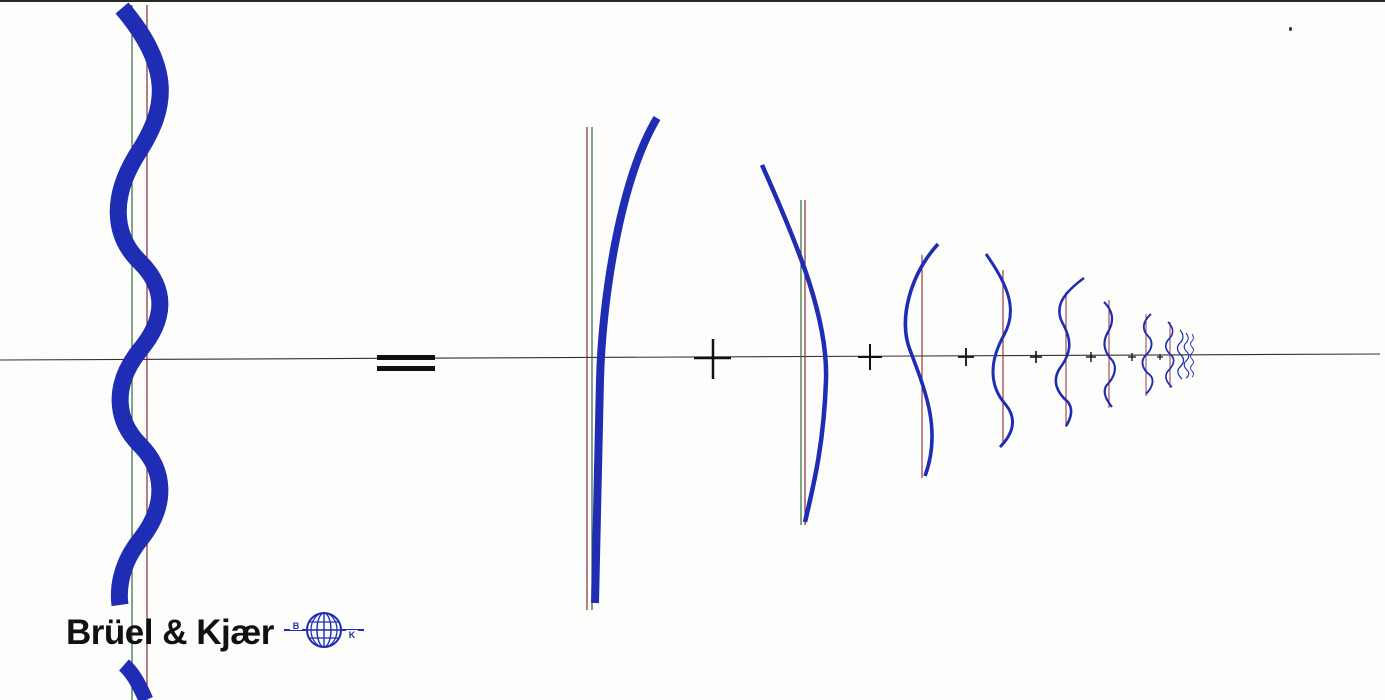 This screenshot has height=700, width=1385. I want to click on harmonic-8-wave, so click(1170, 354).